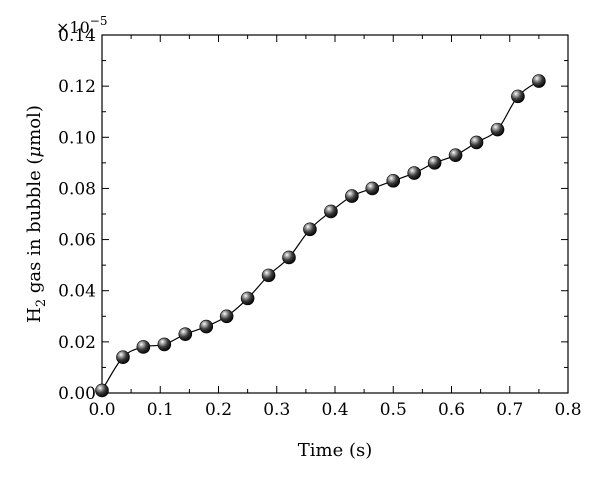 The height and width of the screenshot is (479, 600). Describe the element at coordinates (334, 410) in the screenshot. I see `x-tick-label: 0.4` at that location.